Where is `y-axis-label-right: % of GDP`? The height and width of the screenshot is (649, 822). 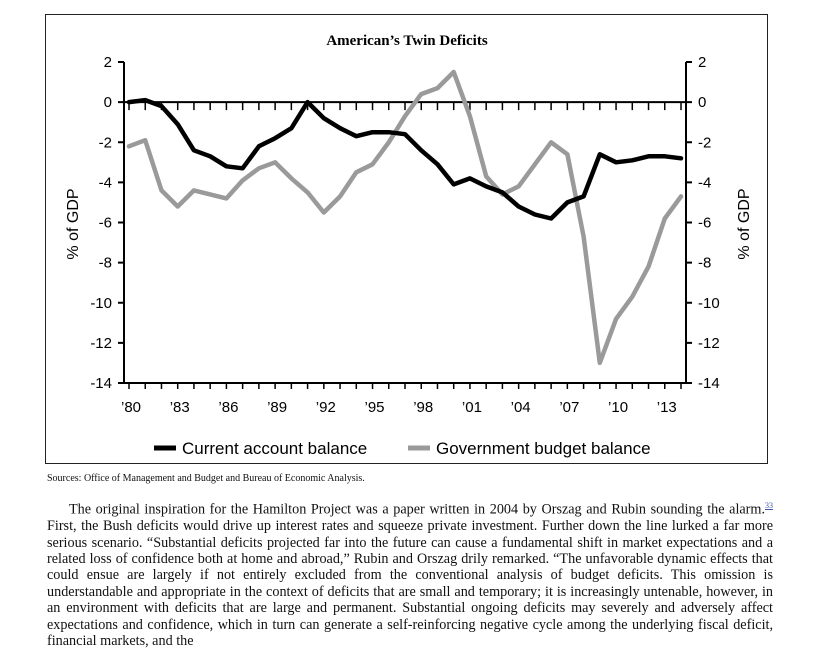 y-axis-label-right: % of GDP is located at coordinates (744, 223).